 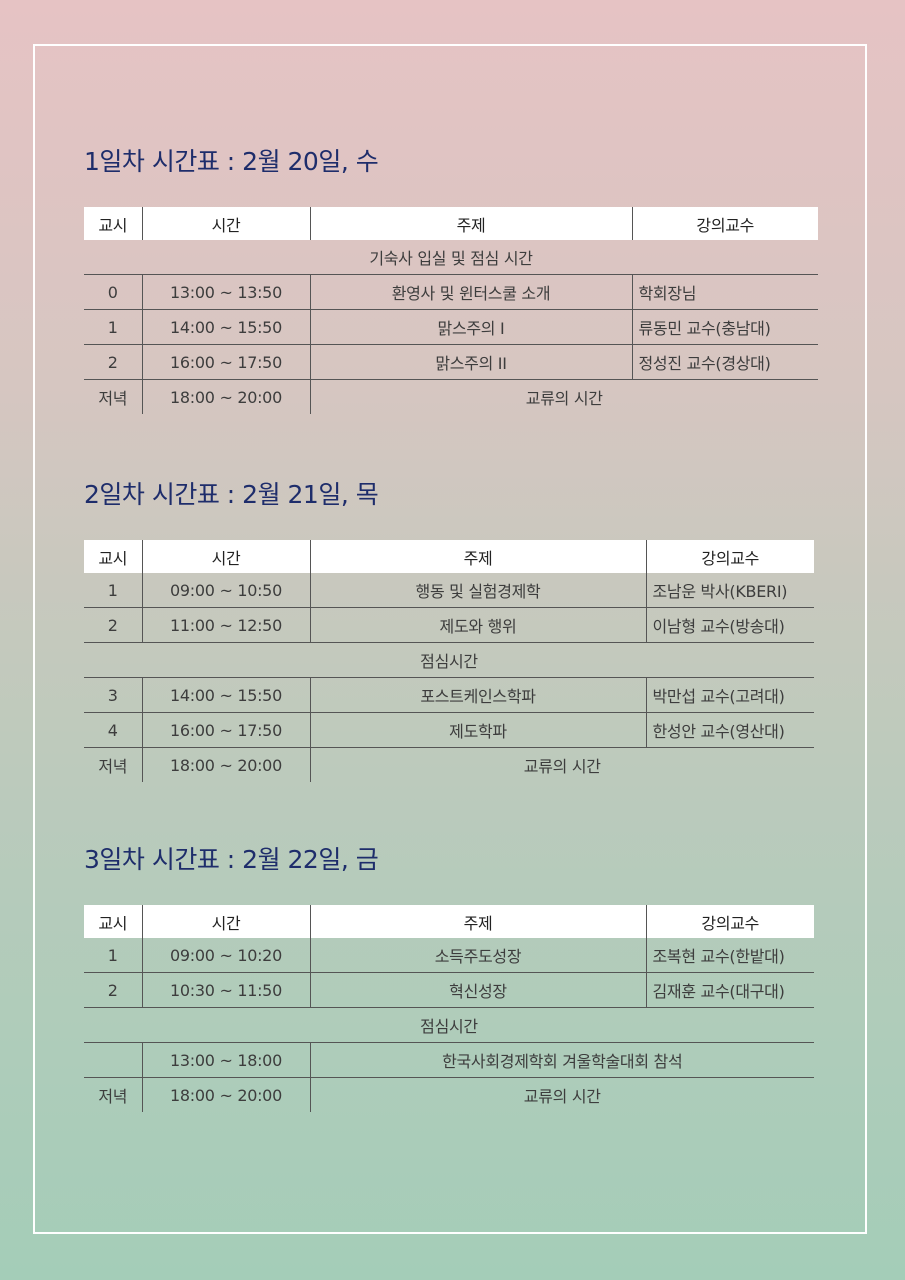 What do you see at coordinates (477, 955) in the screenshot?
I see `topic-cell: 소득주도성장` at bounding box center [477, 955].